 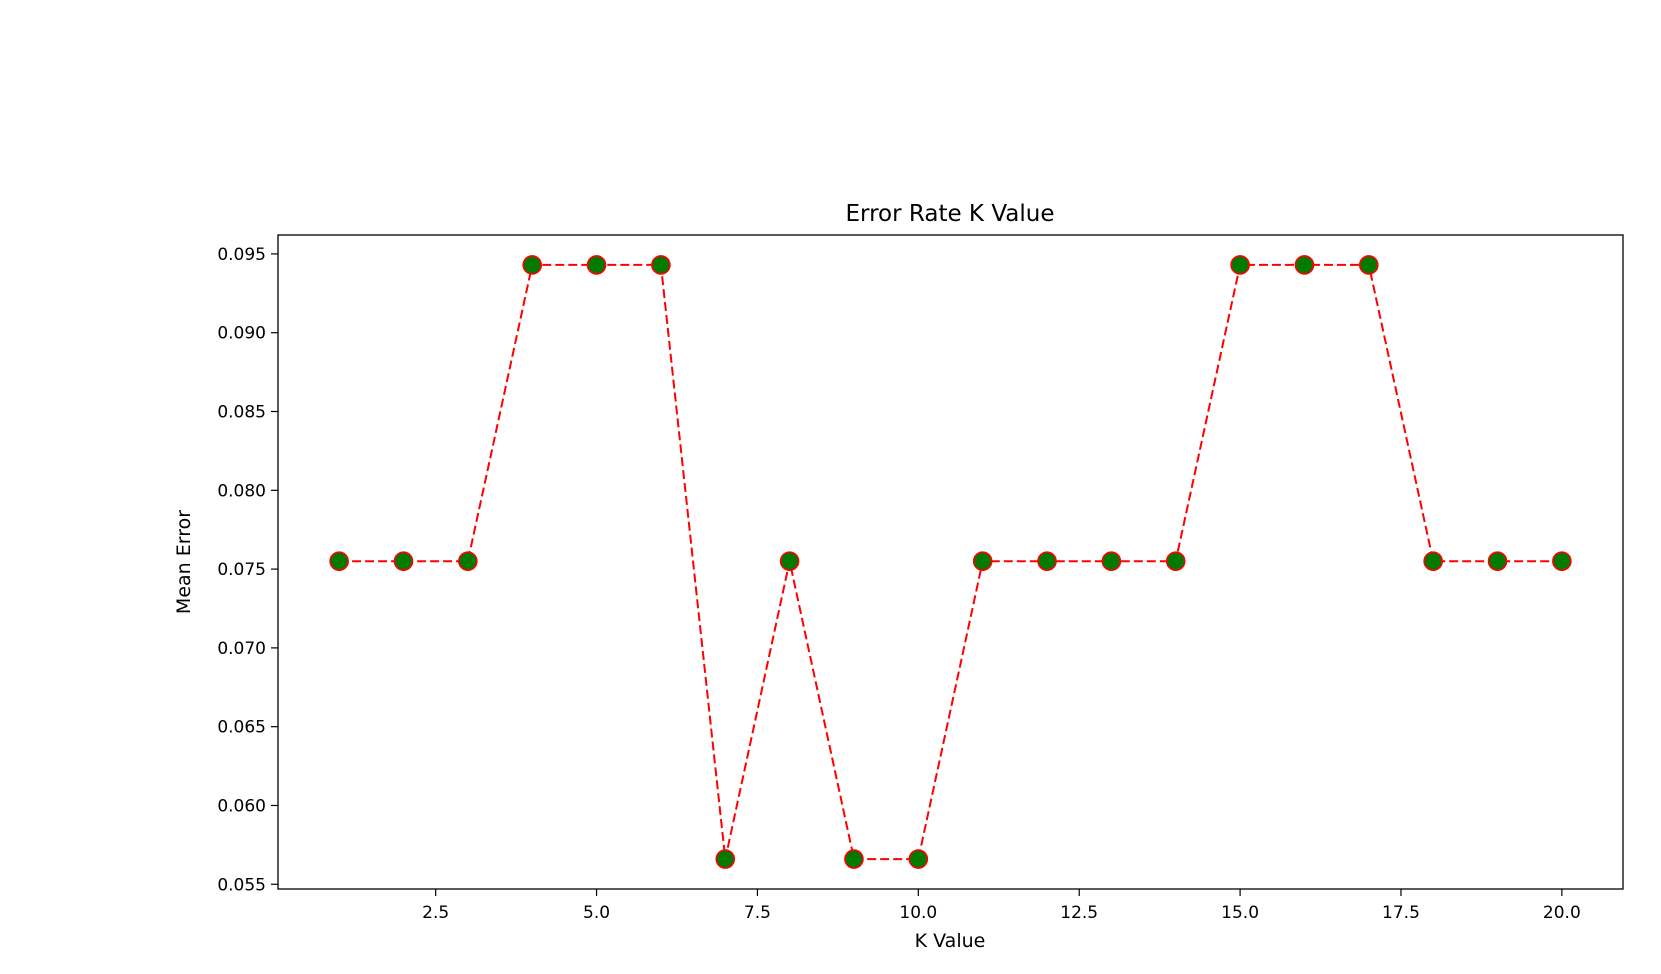 I want to click on y-axis-label: Mean Error, so click(x=184, y=562).